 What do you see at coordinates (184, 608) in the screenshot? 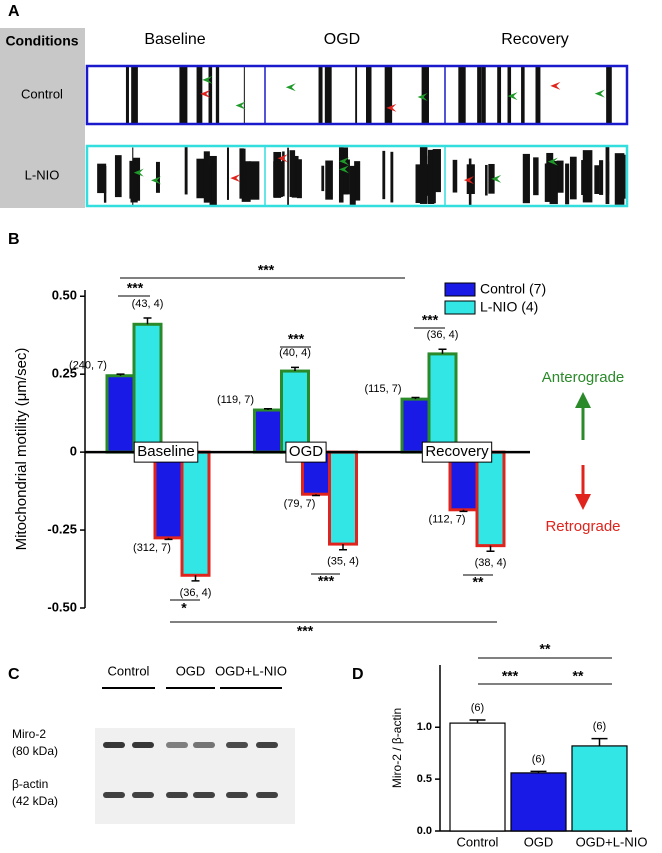
I see `significance-label: *` at bounding box center [184, 608].